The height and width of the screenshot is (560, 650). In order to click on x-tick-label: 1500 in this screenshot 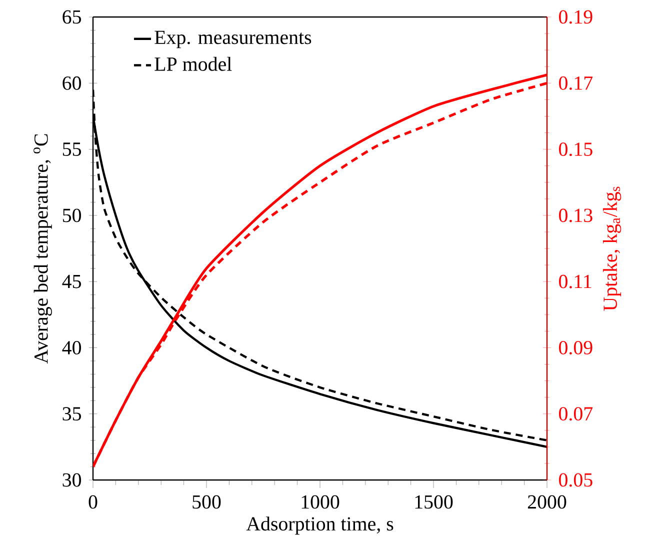, I will do `click(434, 502)`.